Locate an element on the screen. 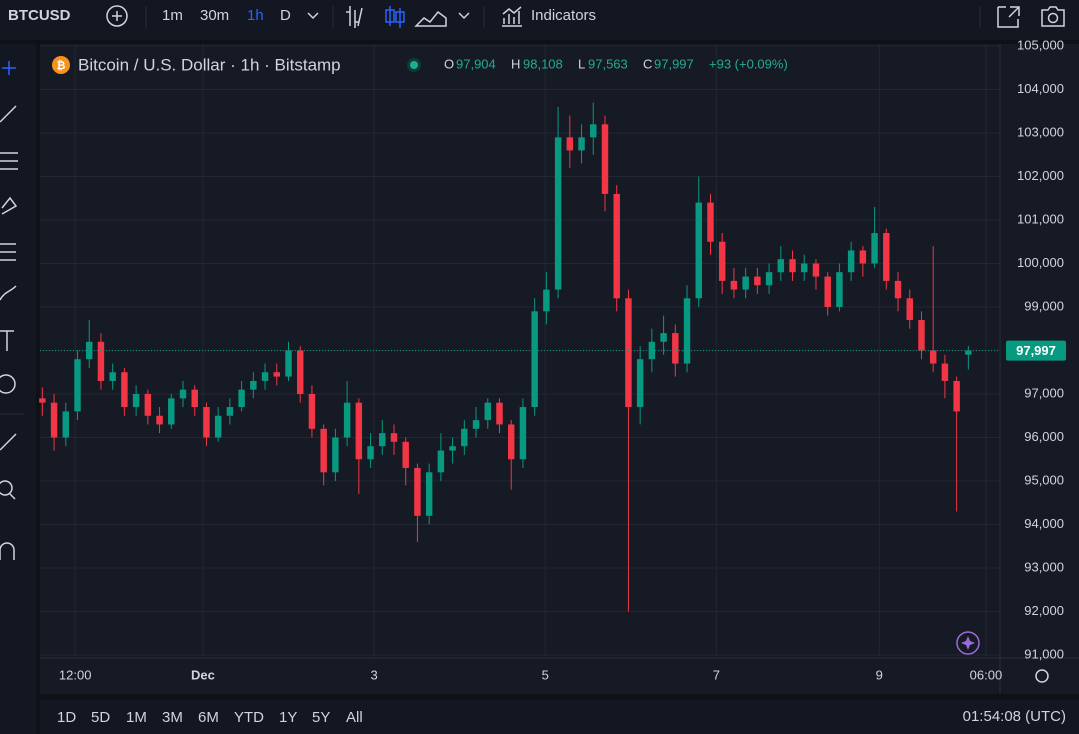 The height and width of the screenshot is (734, 1079). assistant-button is located at coordinates (968, 643).